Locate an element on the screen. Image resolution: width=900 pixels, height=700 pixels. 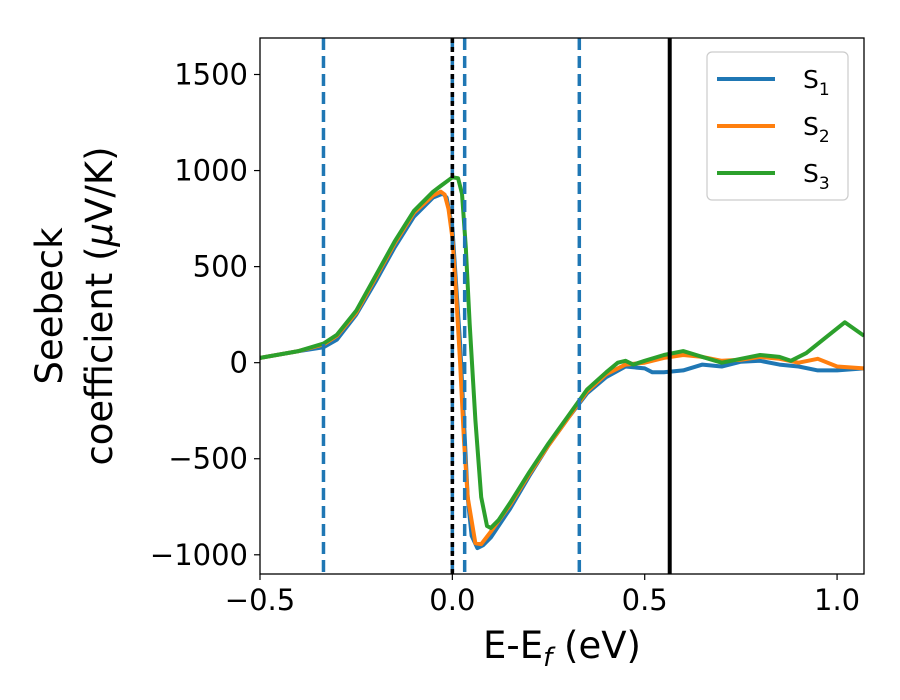
legend-label-S1: S1 is located at coordinates (816, 82).